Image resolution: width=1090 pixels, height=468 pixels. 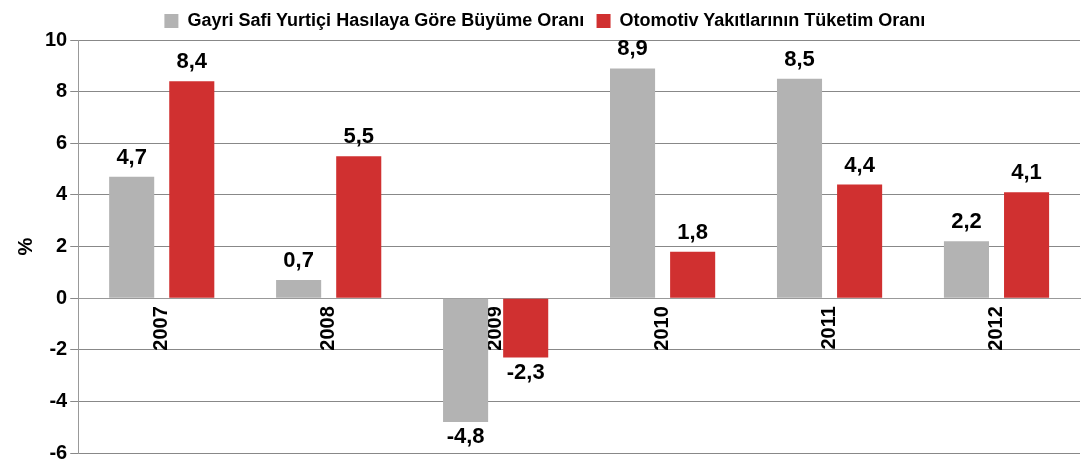 I want to click on y-tick-label: 8, so click(x=62, y=90).